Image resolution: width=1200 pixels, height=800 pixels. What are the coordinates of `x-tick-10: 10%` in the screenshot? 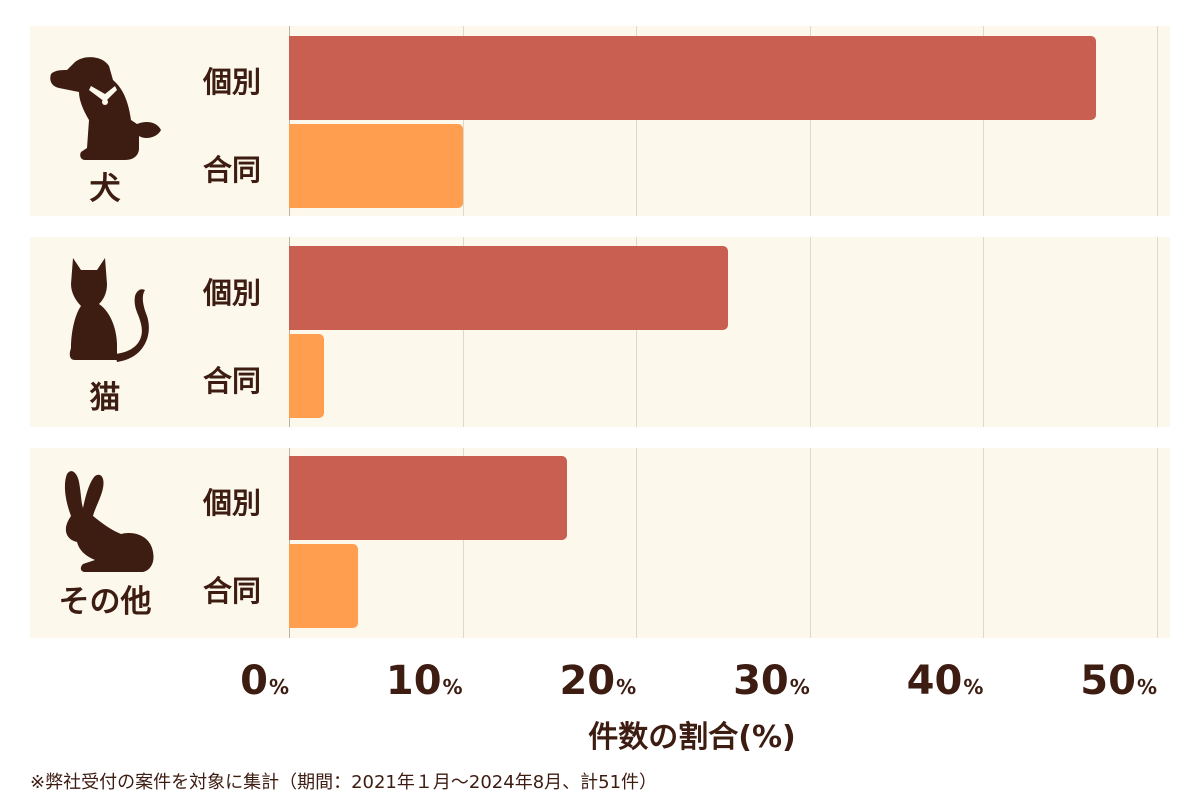 It's located at (403, 681).